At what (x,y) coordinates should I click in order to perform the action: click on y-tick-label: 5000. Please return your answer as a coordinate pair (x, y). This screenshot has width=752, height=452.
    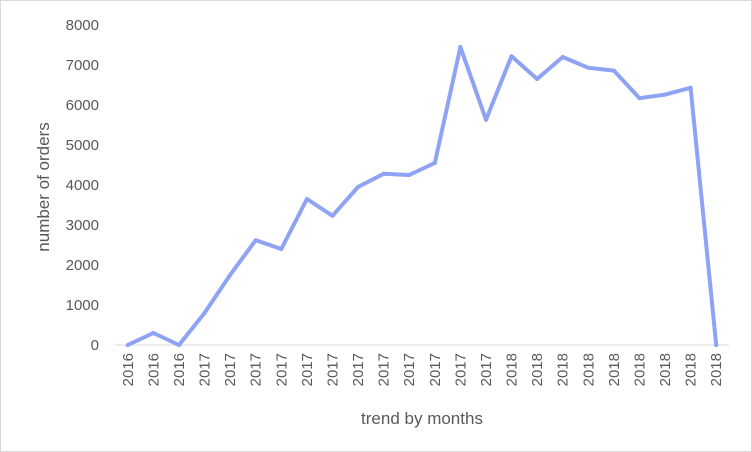
    Looking at the image, I should click on (82, 145).